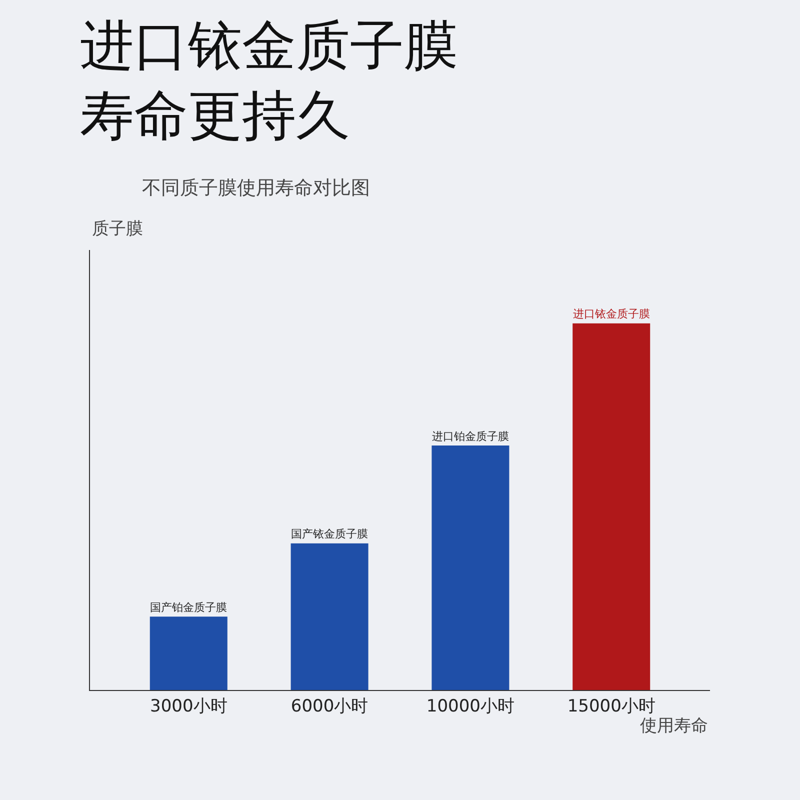 The width and height of the screenshot is (800, 800). What do you see at coordinates (611, 314) in the screenshot?
I see `x-tick-label: 进口铱金质子膜` at bounding box center [611, 314].